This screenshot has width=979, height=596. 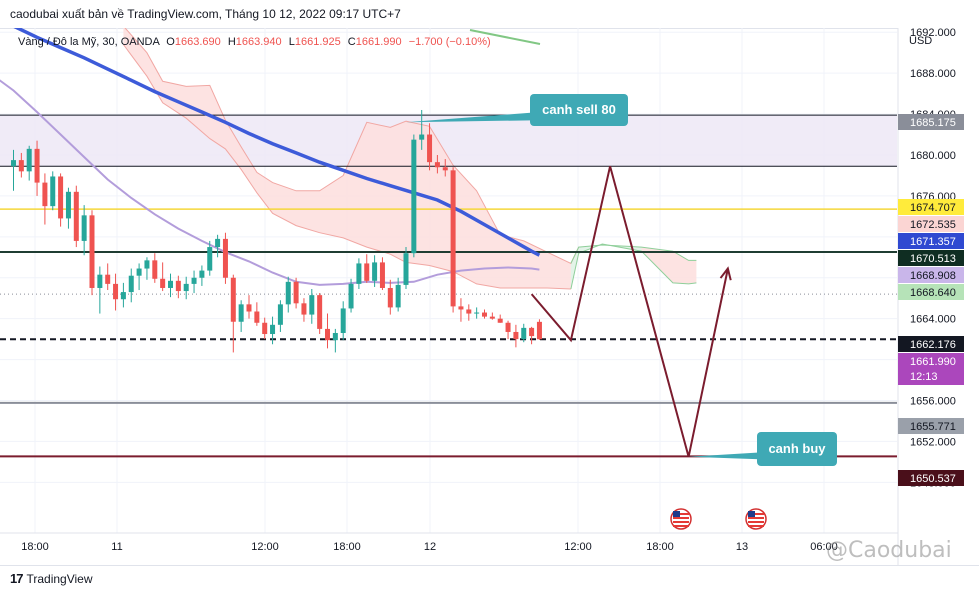 I want to click on callout-text: canh sell 80, so click(x=579, y=109).